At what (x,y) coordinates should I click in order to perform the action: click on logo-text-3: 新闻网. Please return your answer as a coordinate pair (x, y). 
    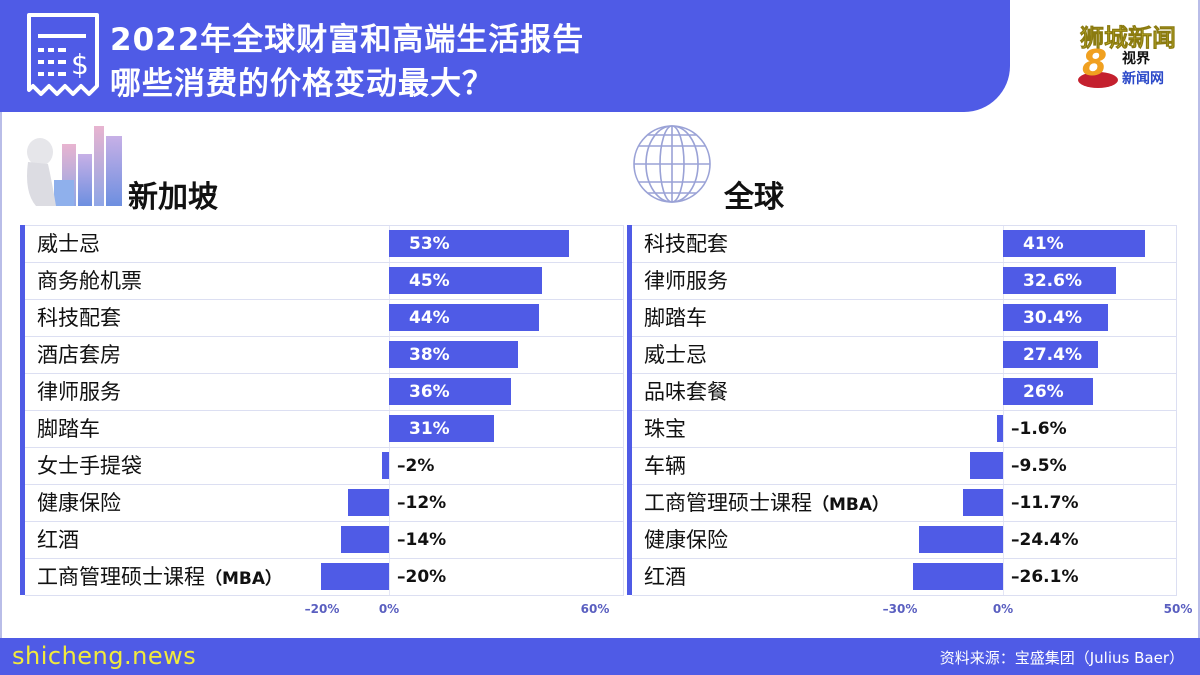
    Looking at the image, I should click on (1143, 79).